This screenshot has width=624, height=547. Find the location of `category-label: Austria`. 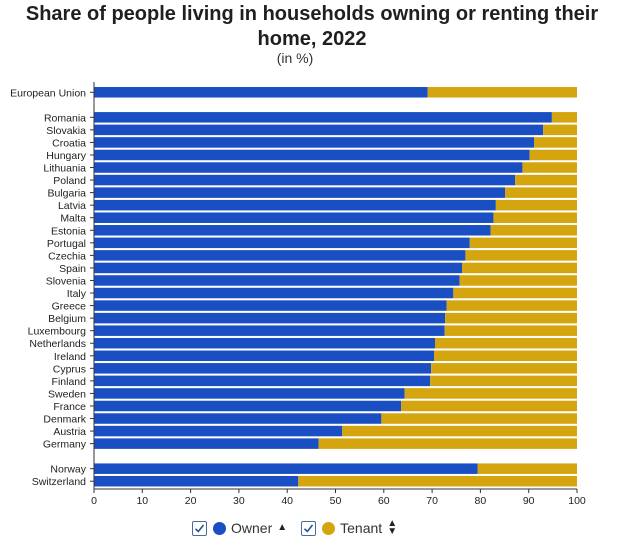

category-label: Austria is located at coordinates (69, 432).